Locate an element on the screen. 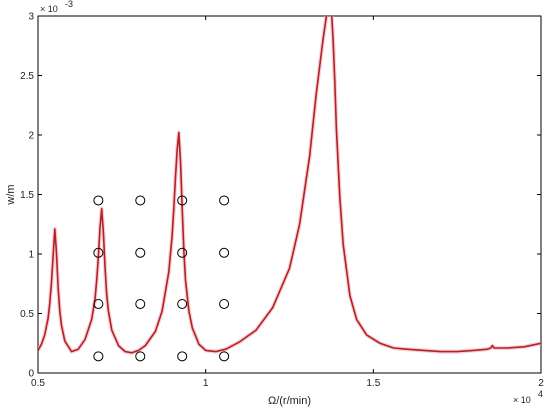 The image size is (550, 411). y-tick-label: 0.5 is located at coordinates (27, 314).